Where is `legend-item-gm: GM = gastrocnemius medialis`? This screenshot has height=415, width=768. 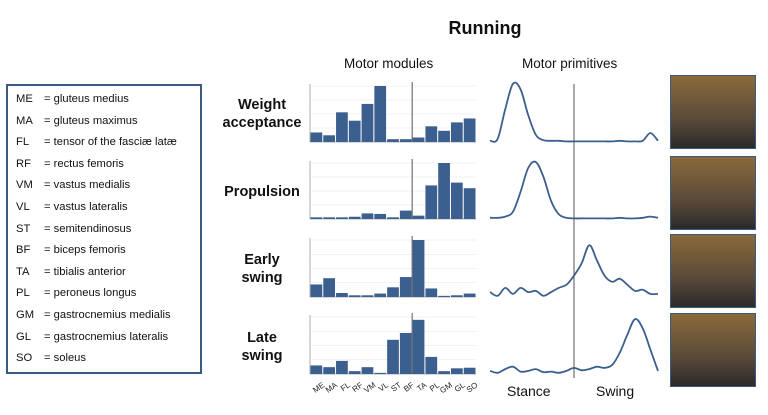
legend-item-gm: GM = gastrocnemius medialis is located at coordinates (93, 315).